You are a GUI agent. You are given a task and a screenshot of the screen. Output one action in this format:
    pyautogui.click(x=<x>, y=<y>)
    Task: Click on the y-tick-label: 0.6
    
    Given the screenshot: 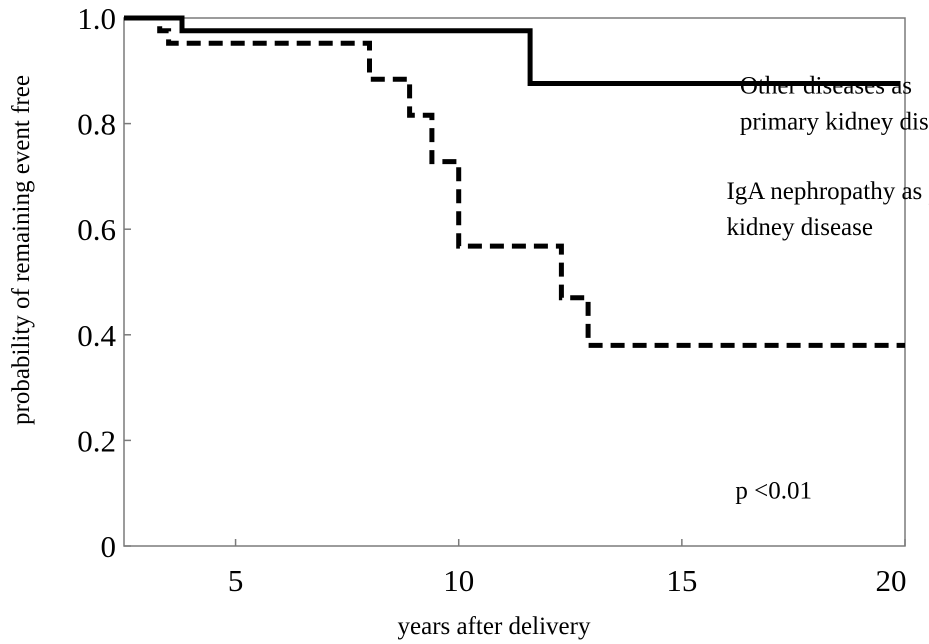 What is the action you would take?
    pyautogui.click(x=96, y=229)
    